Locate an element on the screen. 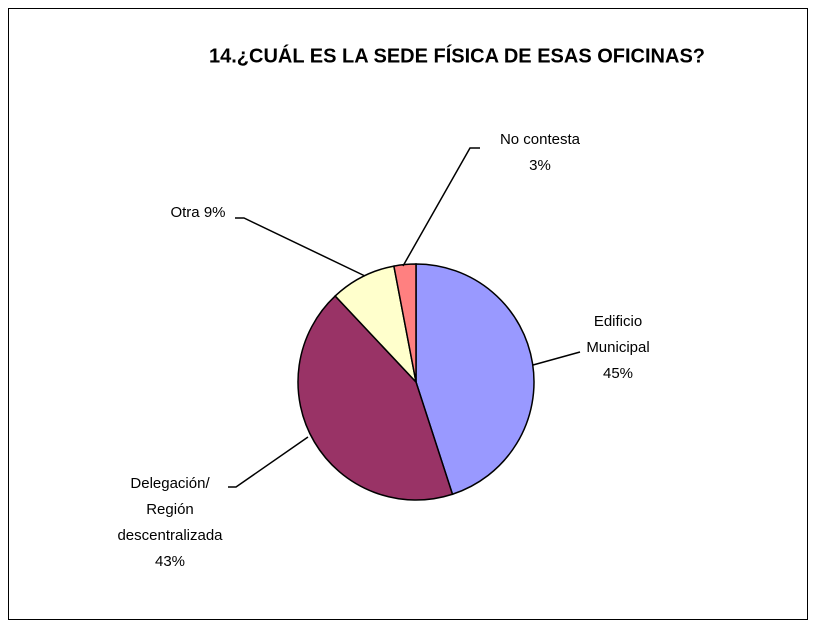 This screenshot has width=816, height=628. category-label: Delegación/ Región descentralizada is located at coordinates (170, 509).